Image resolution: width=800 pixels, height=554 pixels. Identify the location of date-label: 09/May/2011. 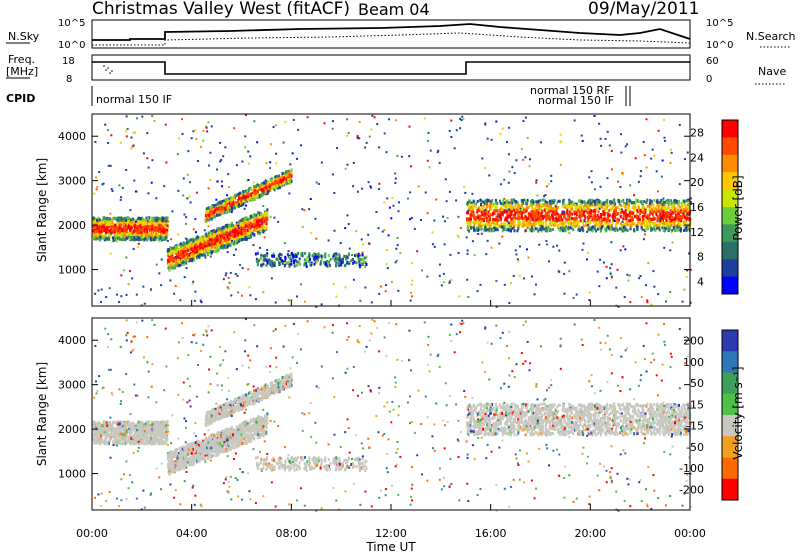
(644, 9).